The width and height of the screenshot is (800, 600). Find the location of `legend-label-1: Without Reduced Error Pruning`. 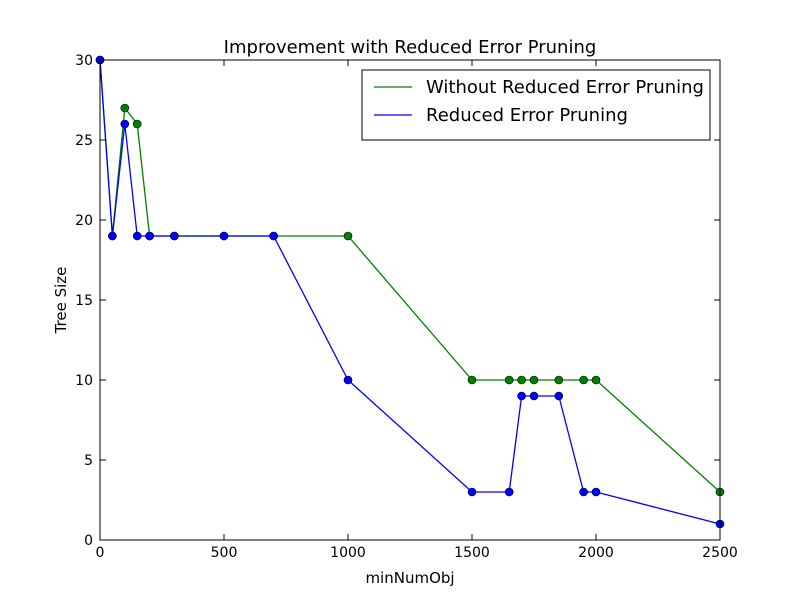

legend-label-1: Without Reduced Error Pruning is located at coordinates (565, 87).